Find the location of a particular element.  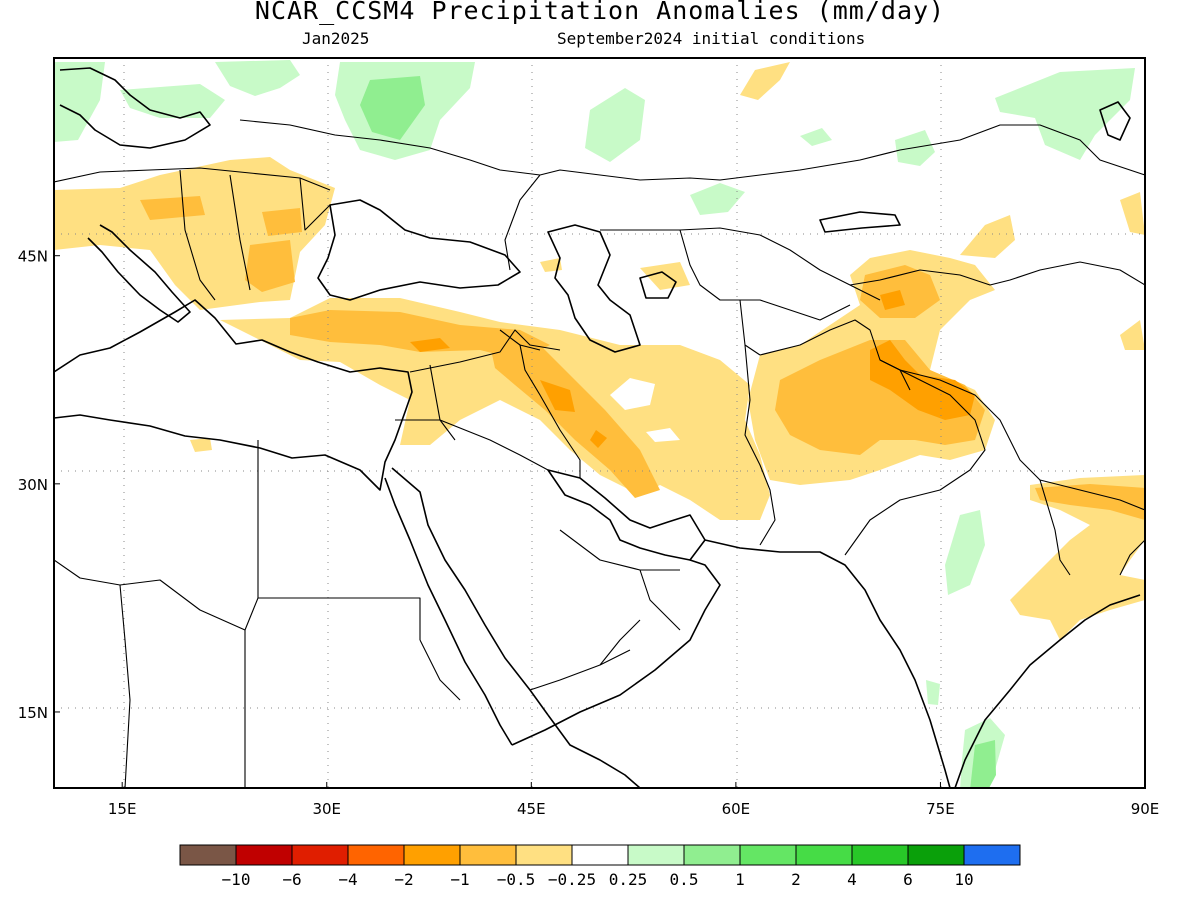

dry-gap-iran is located at coordinates (632, 394).